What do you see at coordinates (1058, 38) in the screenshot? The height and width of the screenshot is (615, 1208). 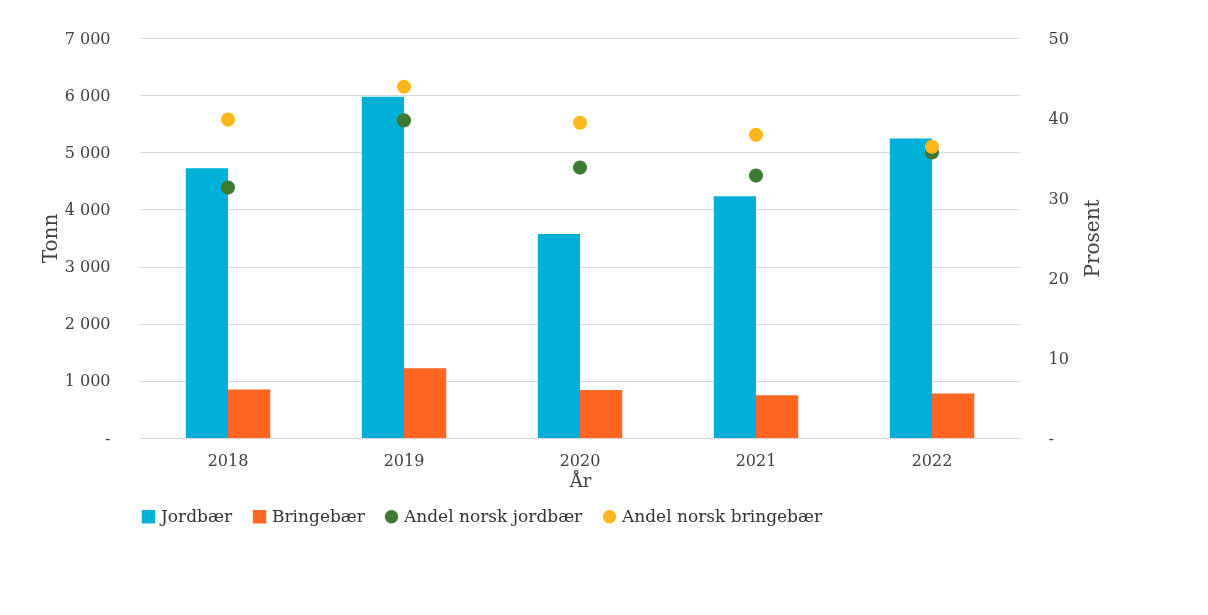 I see `y2-tick-label: 50` at bounding box center [1058, 38].